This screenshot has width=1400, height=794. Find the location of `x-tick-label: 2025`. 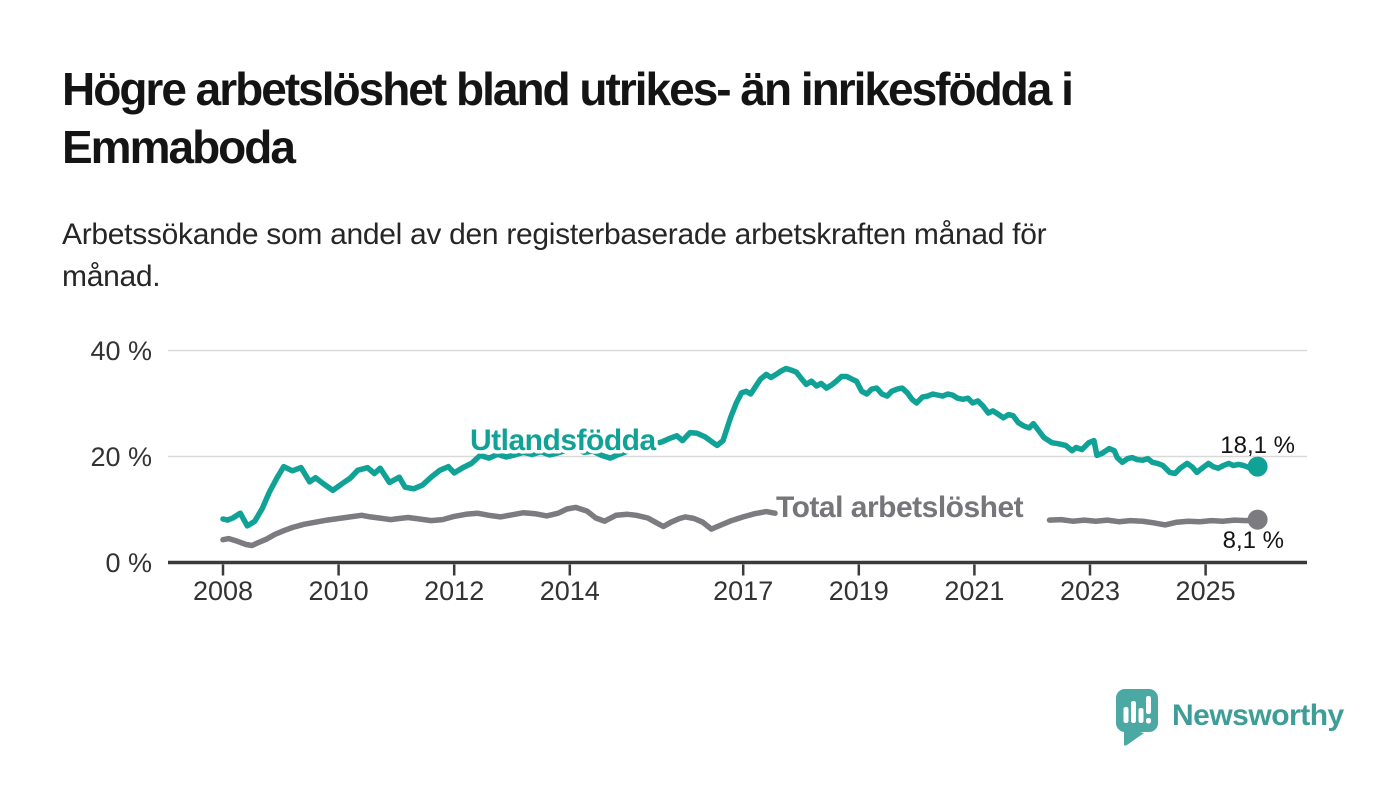

x-tick-label: 2025 is located at coordinates (1205, 591).